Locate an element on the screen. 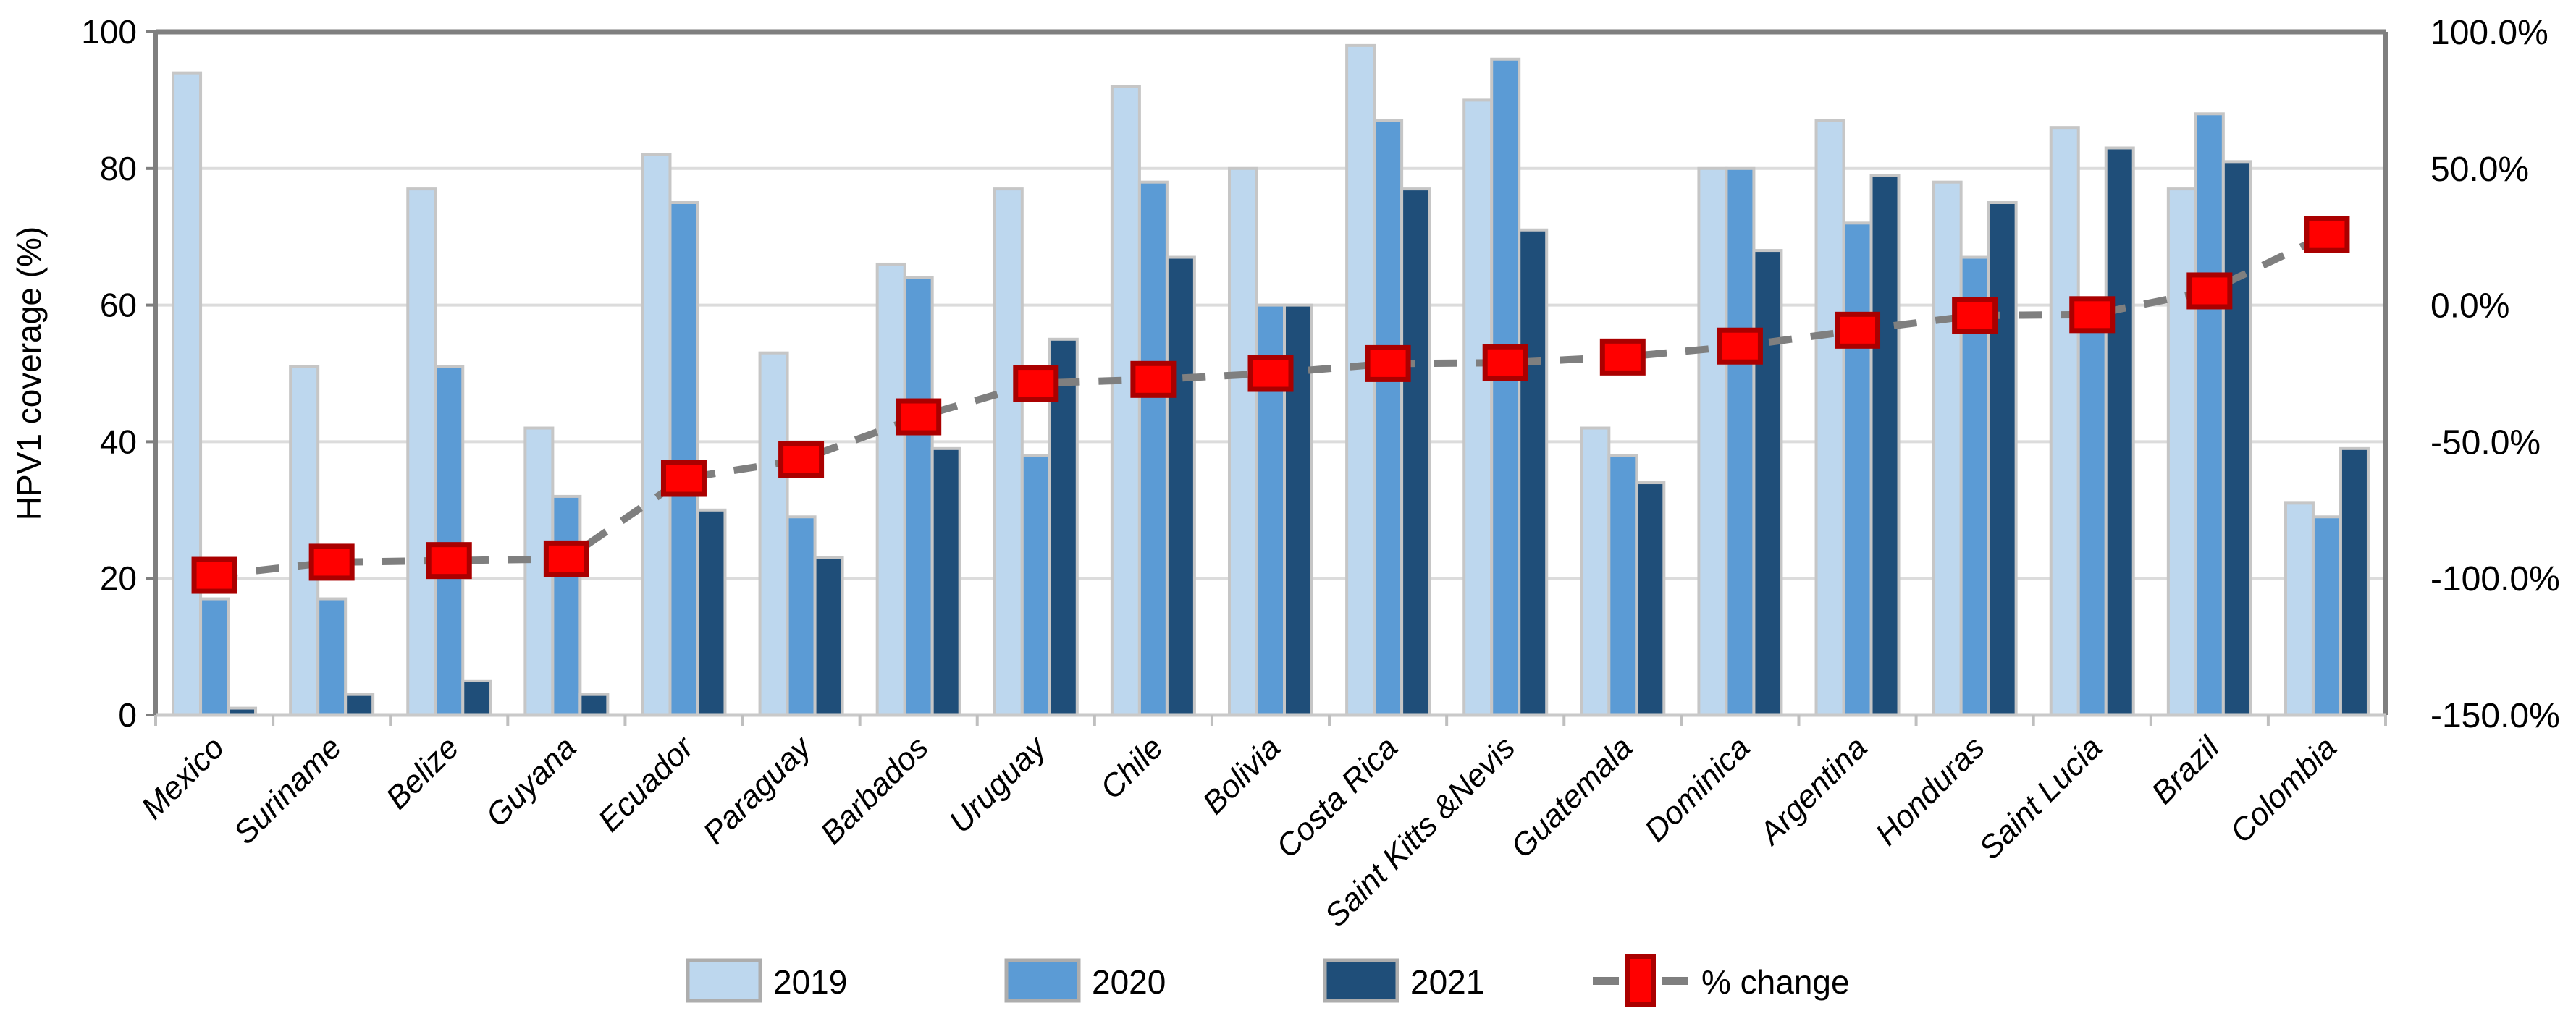 This screenshot has height=1016, width=2576. bar-2021-costa-rica is located at coordinates (1415, 451).